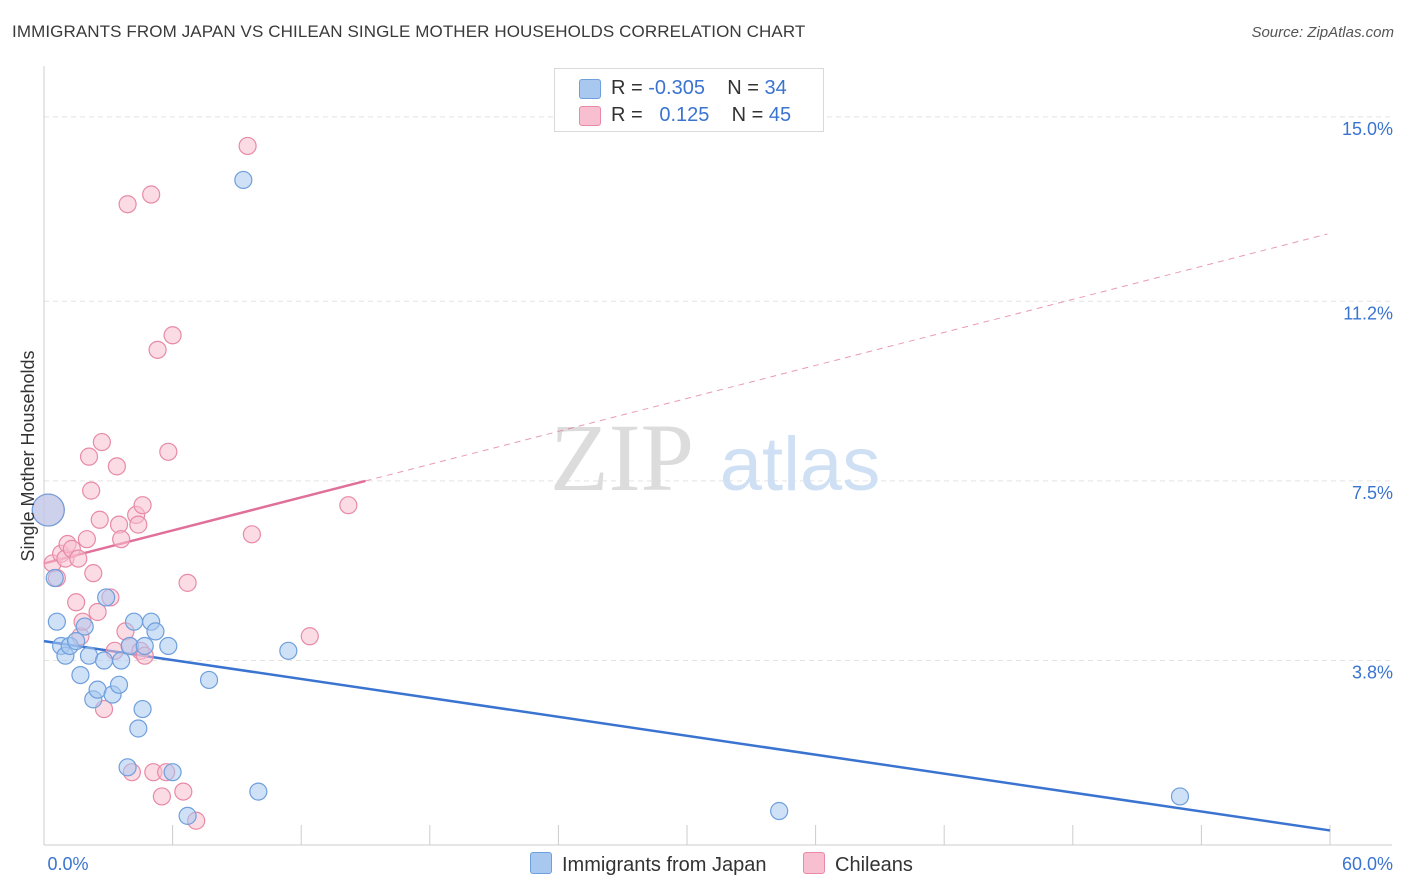  I want to click on legend-swatch-chileans, so click(590, 116).